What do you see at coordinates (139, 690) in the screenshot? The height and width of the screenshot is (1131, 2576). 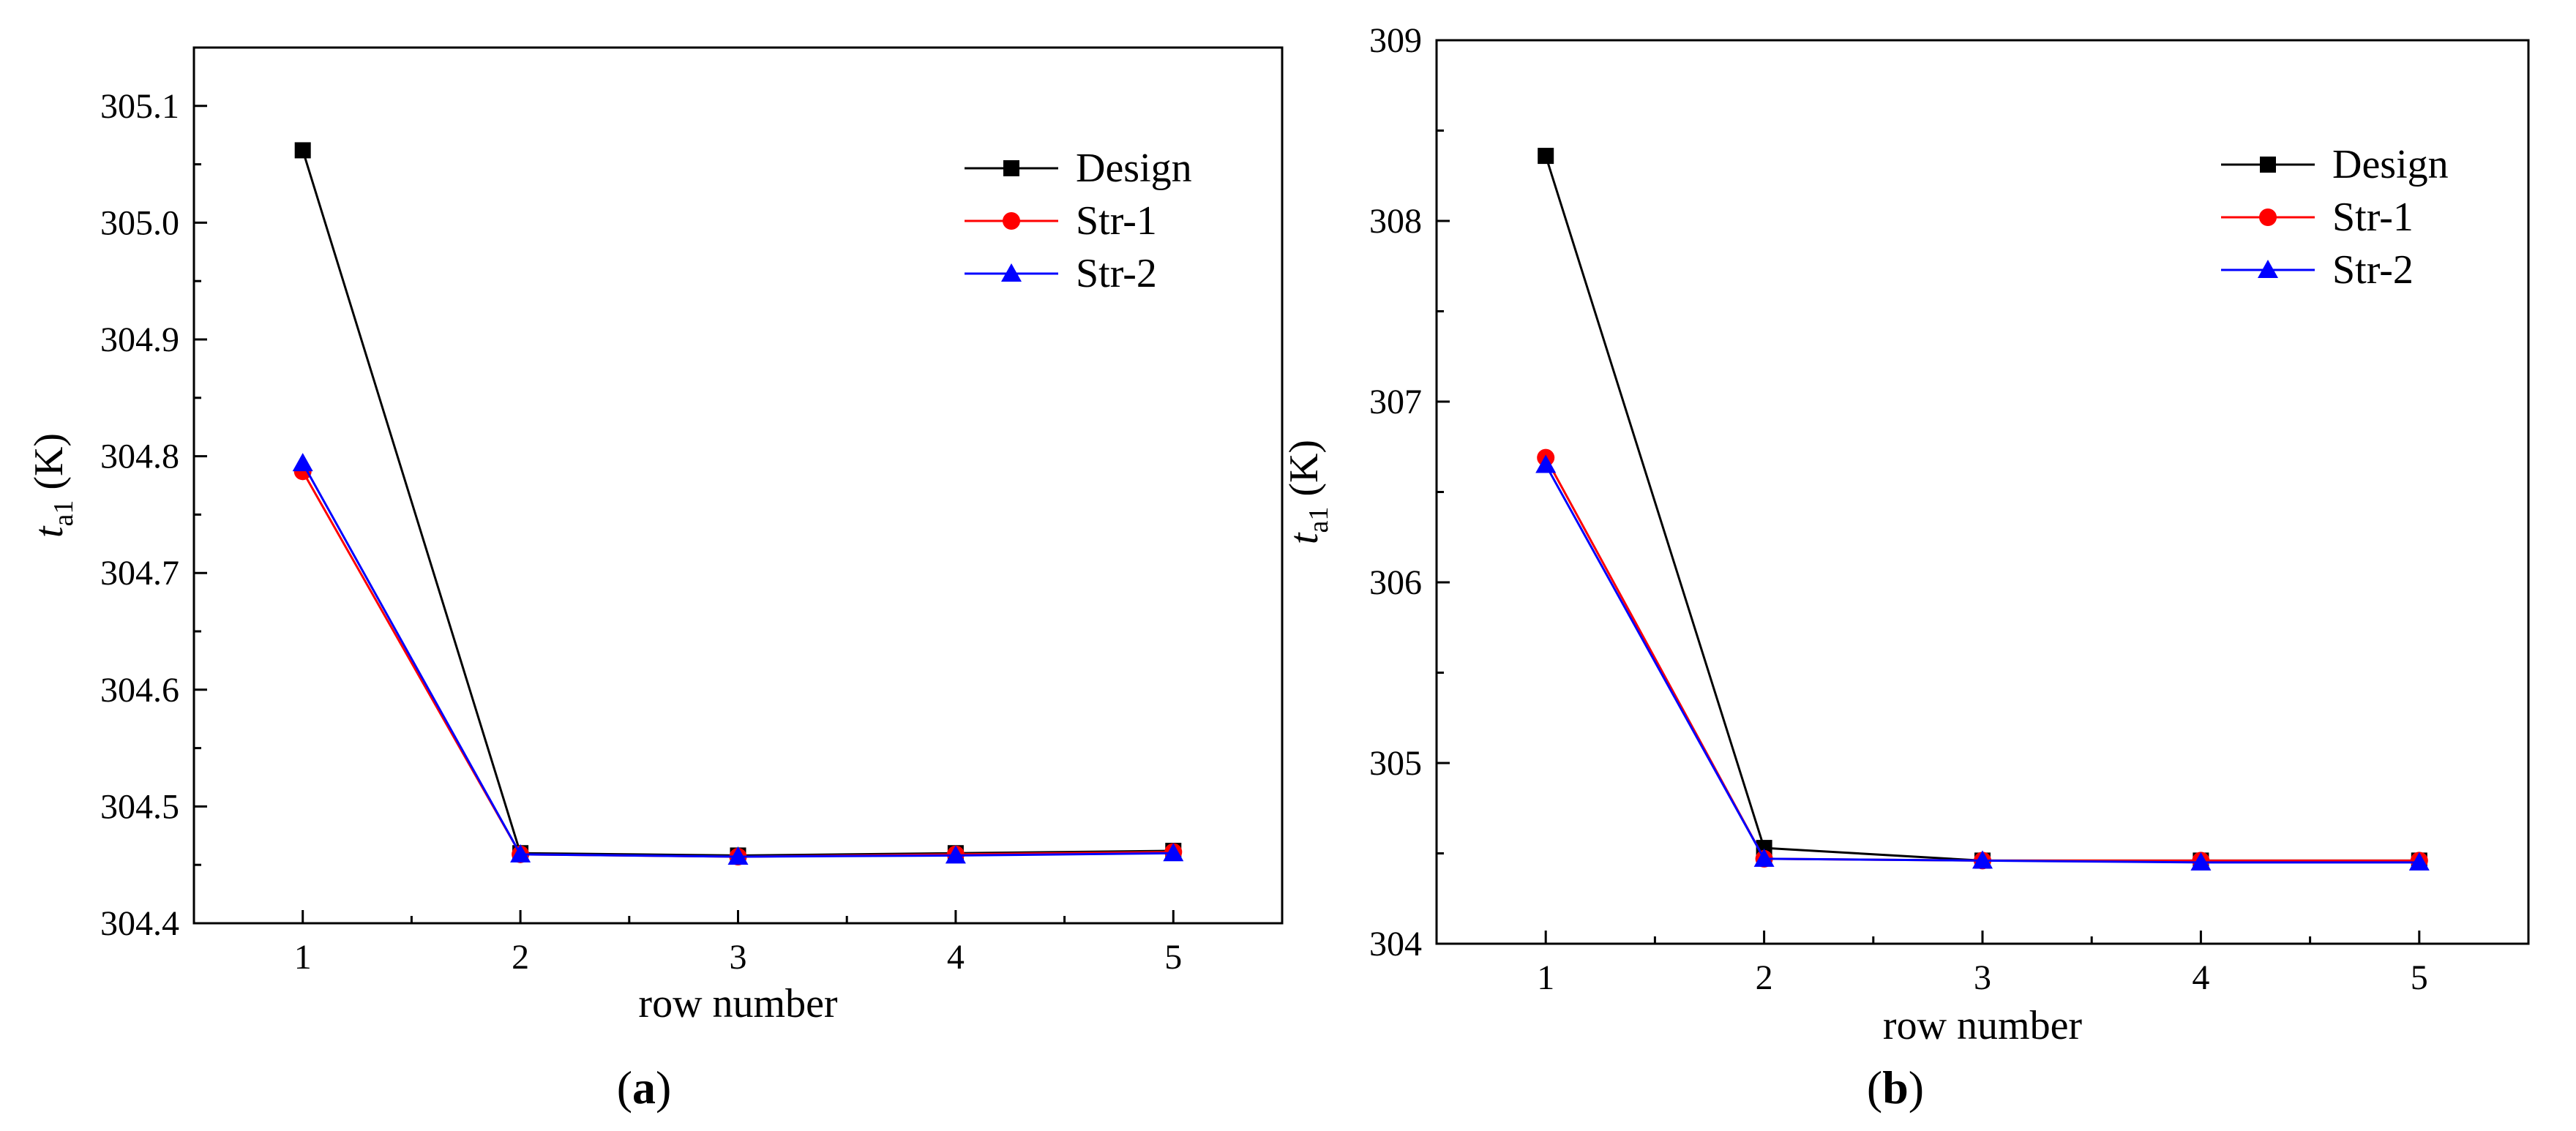 I see `y-tick-label: 304.6` at bounding box center [139, 690].